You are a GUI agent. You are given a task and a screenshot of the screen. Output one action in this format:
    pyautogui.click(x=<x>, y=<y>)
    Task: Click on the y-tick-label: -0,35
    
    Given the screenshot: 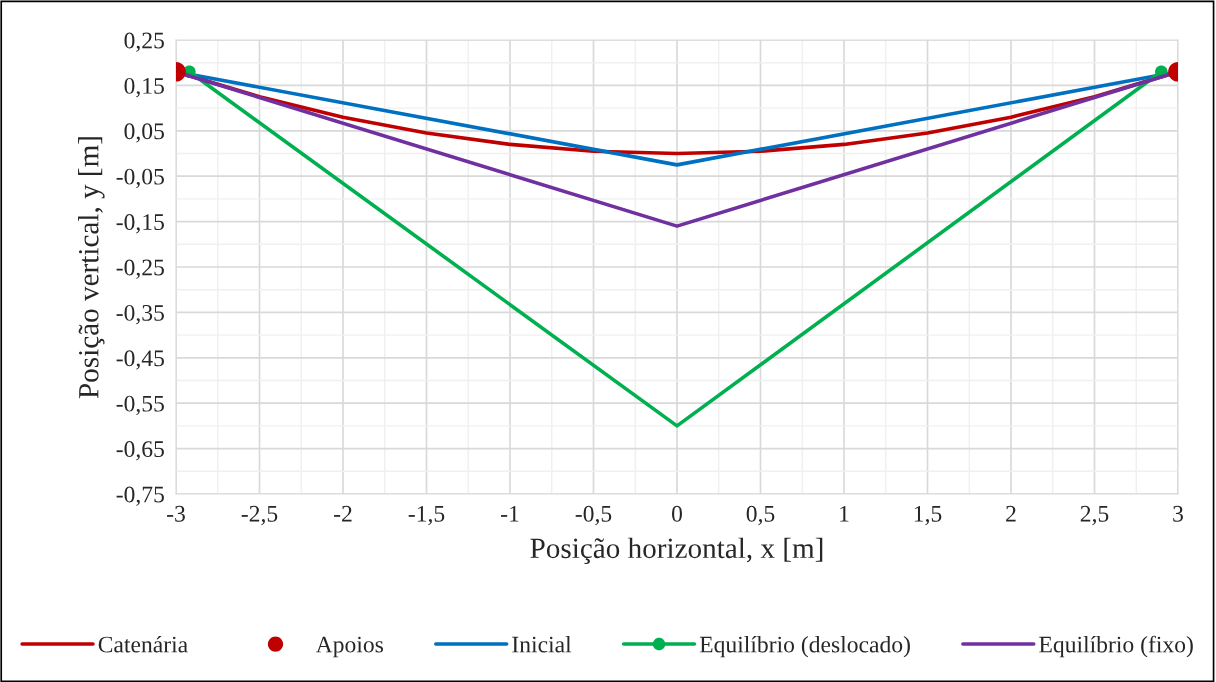 What is the action you would take?
    pyautogui.click(x=140, y=314)
    